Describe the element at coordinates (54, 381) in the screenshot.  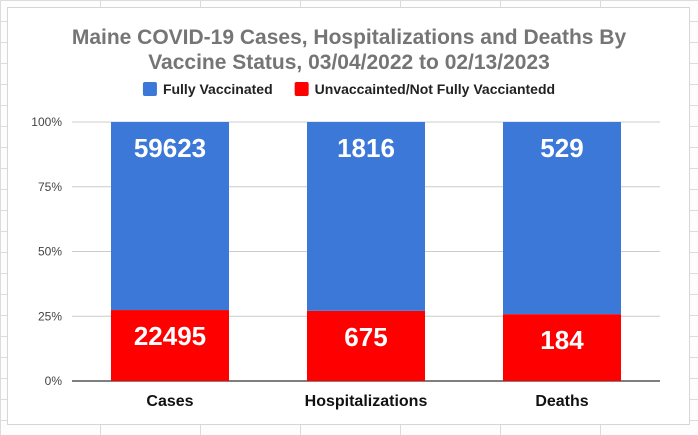
I see `y-tick-label: 0%` at that location.